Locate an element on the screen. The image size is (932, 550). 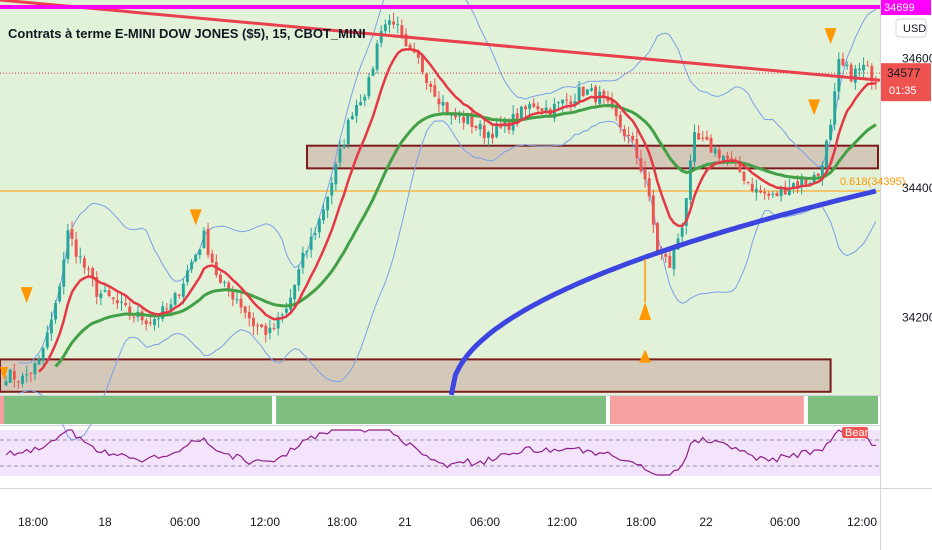
rsi-indicator: Bear is located at coordinates (440, 451).